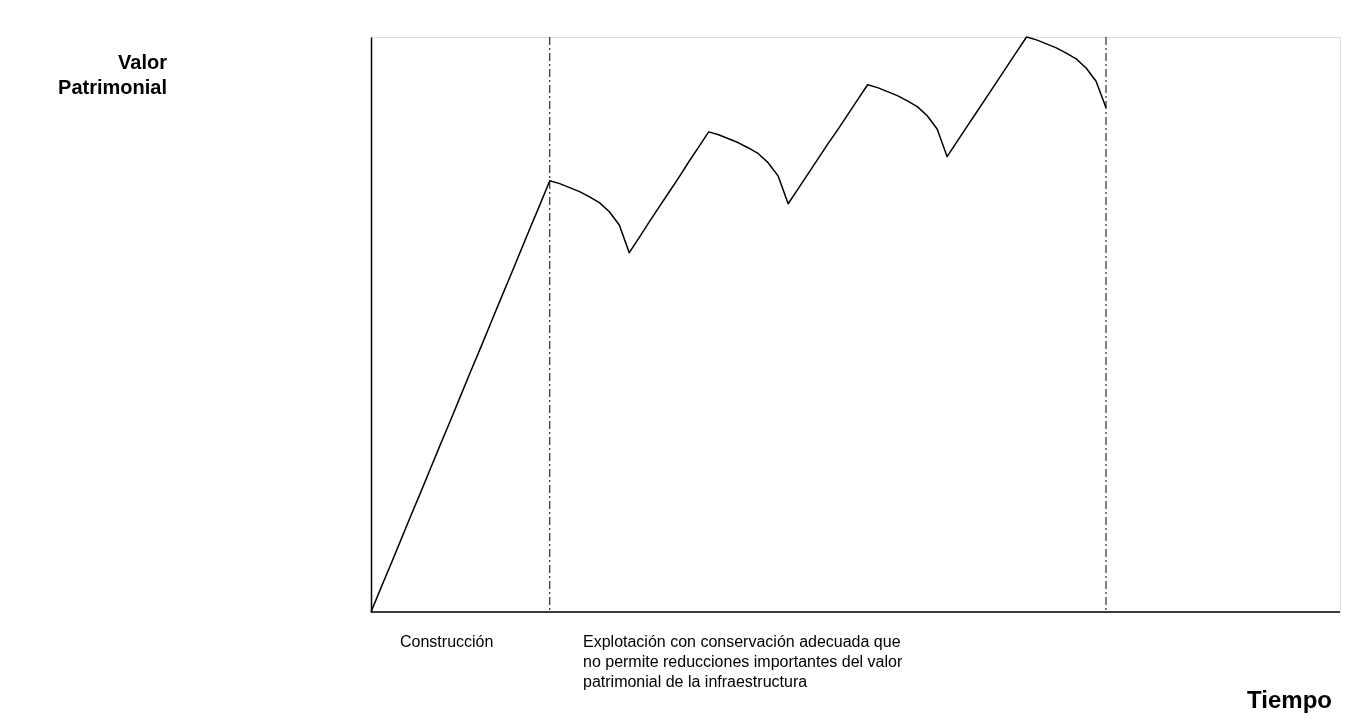  Describe the element at coordinates (113, 74) in the screenshot. I see `text: Valor Patrimonial` at that location.